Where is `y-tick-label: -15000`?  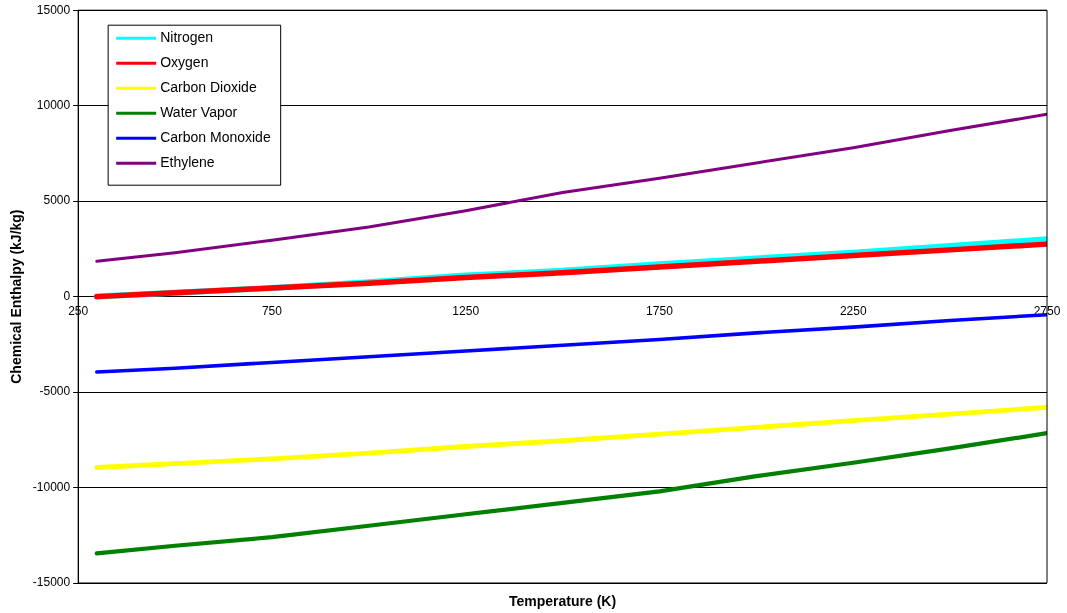
y-tick-label: -15000 is located at coordinates (51, 582).